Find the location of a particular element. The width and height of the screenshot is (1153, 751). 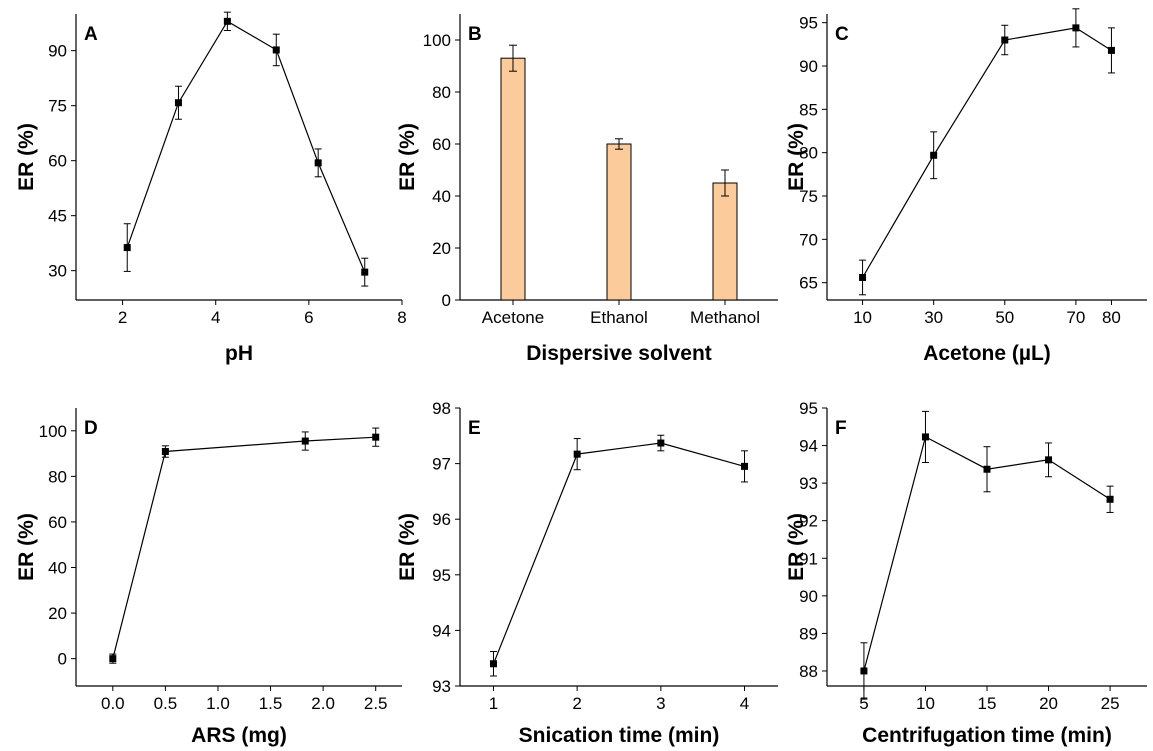

x-tick-label: 3 is located at coordinates (660, 703).